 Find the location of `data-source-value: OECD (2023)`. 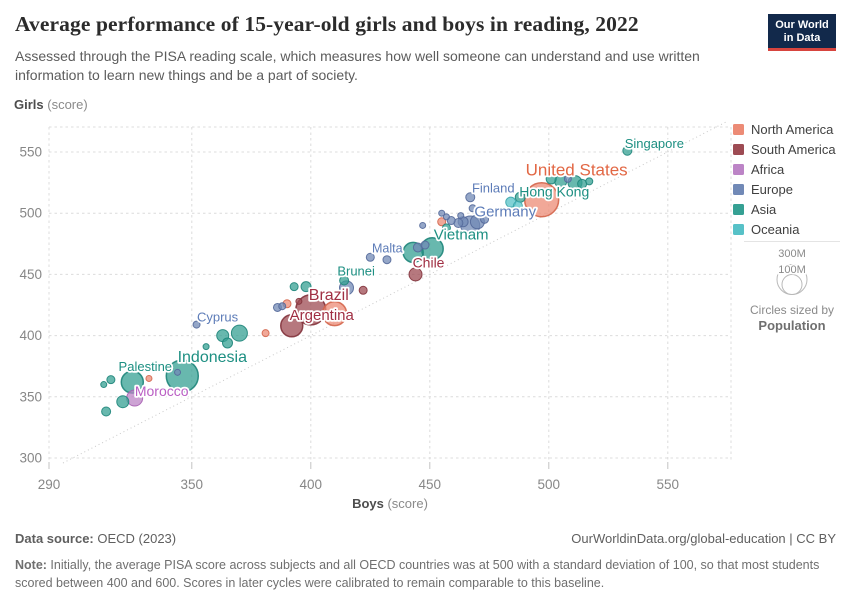

data-source-value: OECD (2023) is located at coordinates (135, 538).